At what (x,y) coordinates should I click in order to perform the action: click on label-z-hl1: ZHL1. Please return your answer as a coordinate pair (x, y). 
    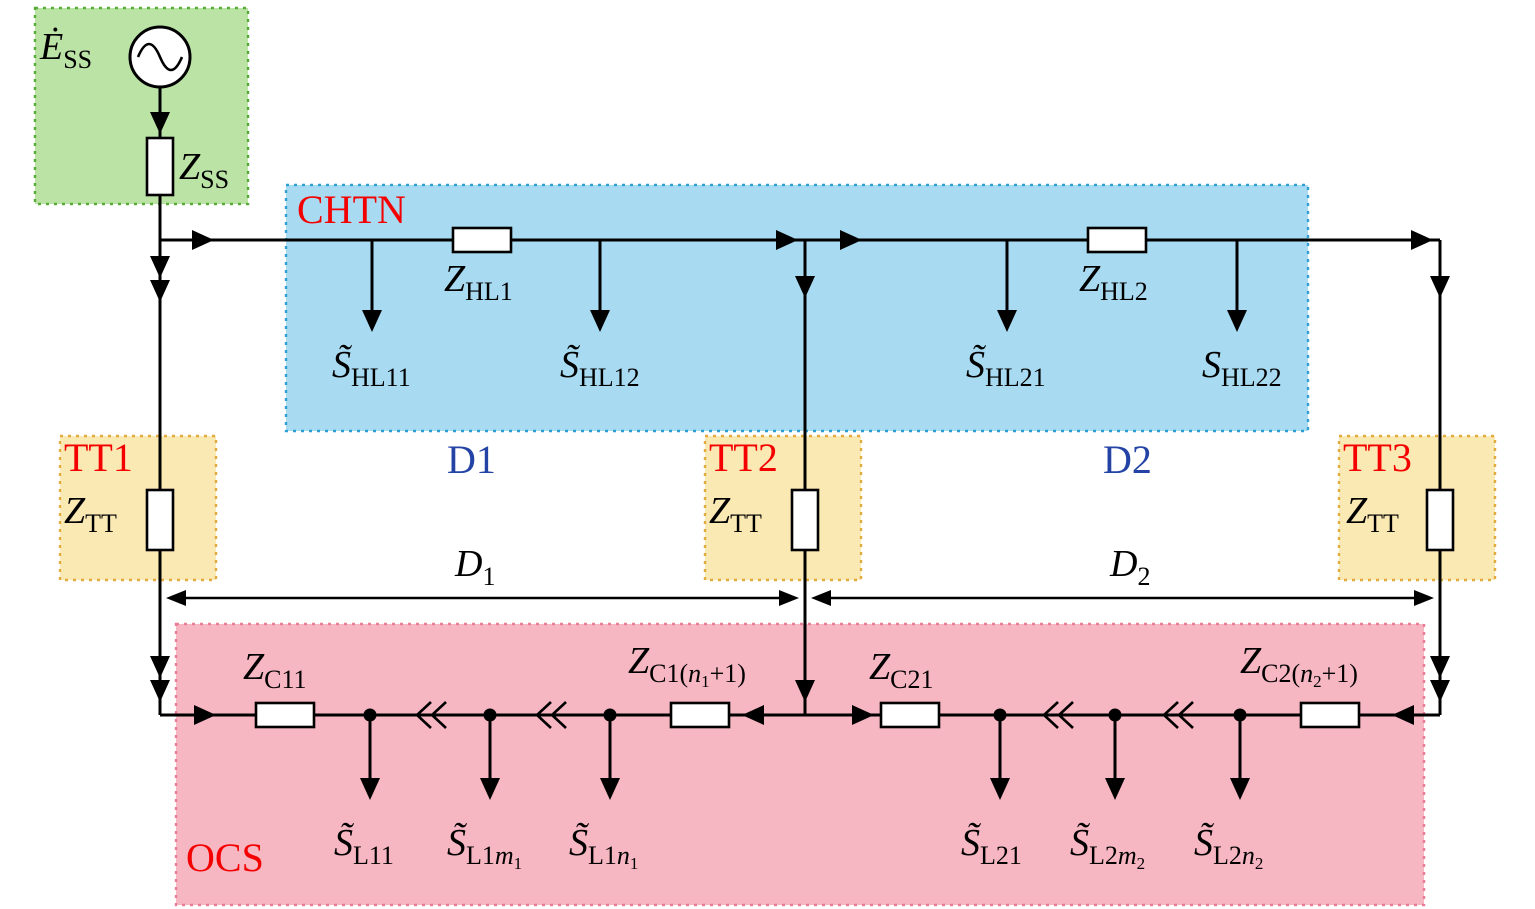
    Looking at the image, I should click on (478, 282).